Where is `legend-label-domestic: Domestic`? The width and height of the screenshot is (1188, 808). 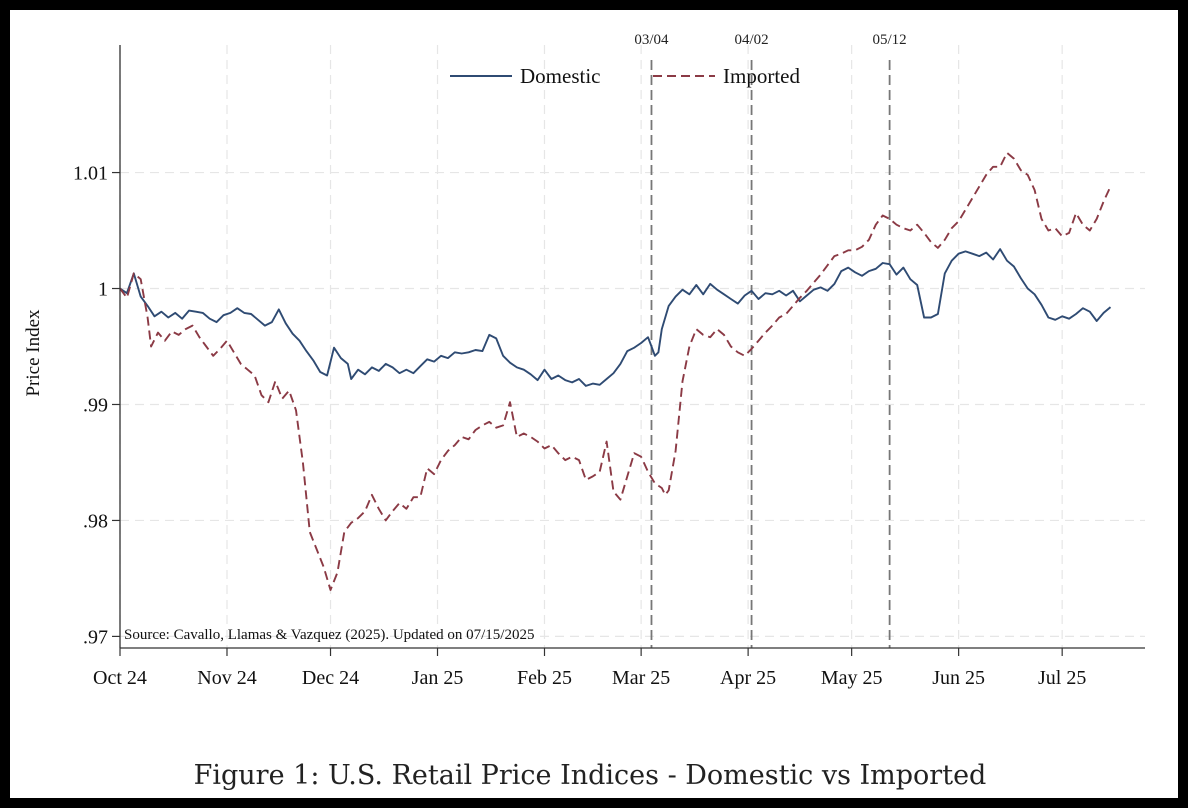 legend-label-domestic: Domestic is located at coordinates (560, 76).